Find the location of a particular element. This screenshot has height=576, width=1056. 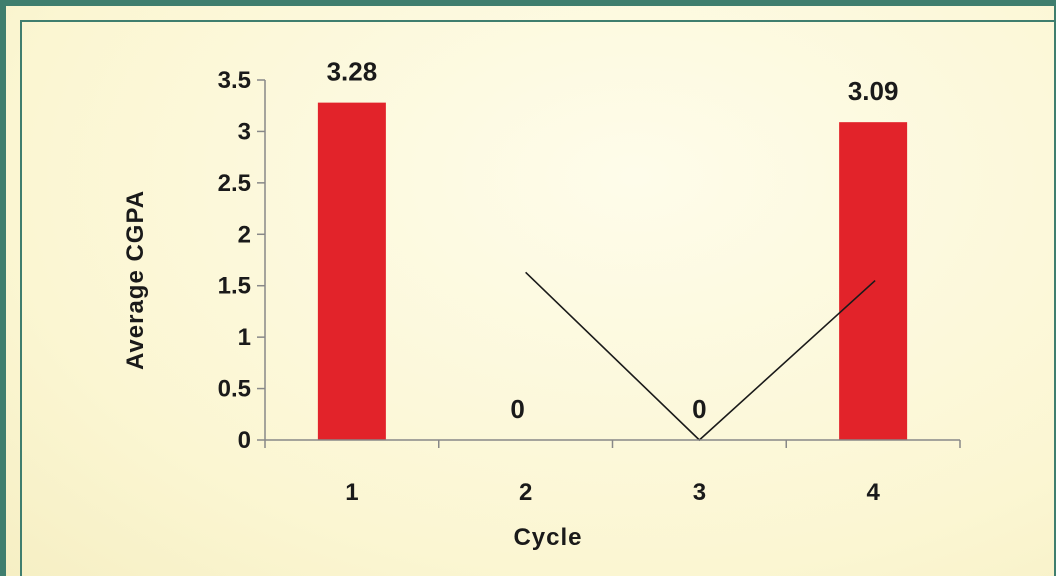

y-tick-label: 1.5 is located at coordinates (234, 286).